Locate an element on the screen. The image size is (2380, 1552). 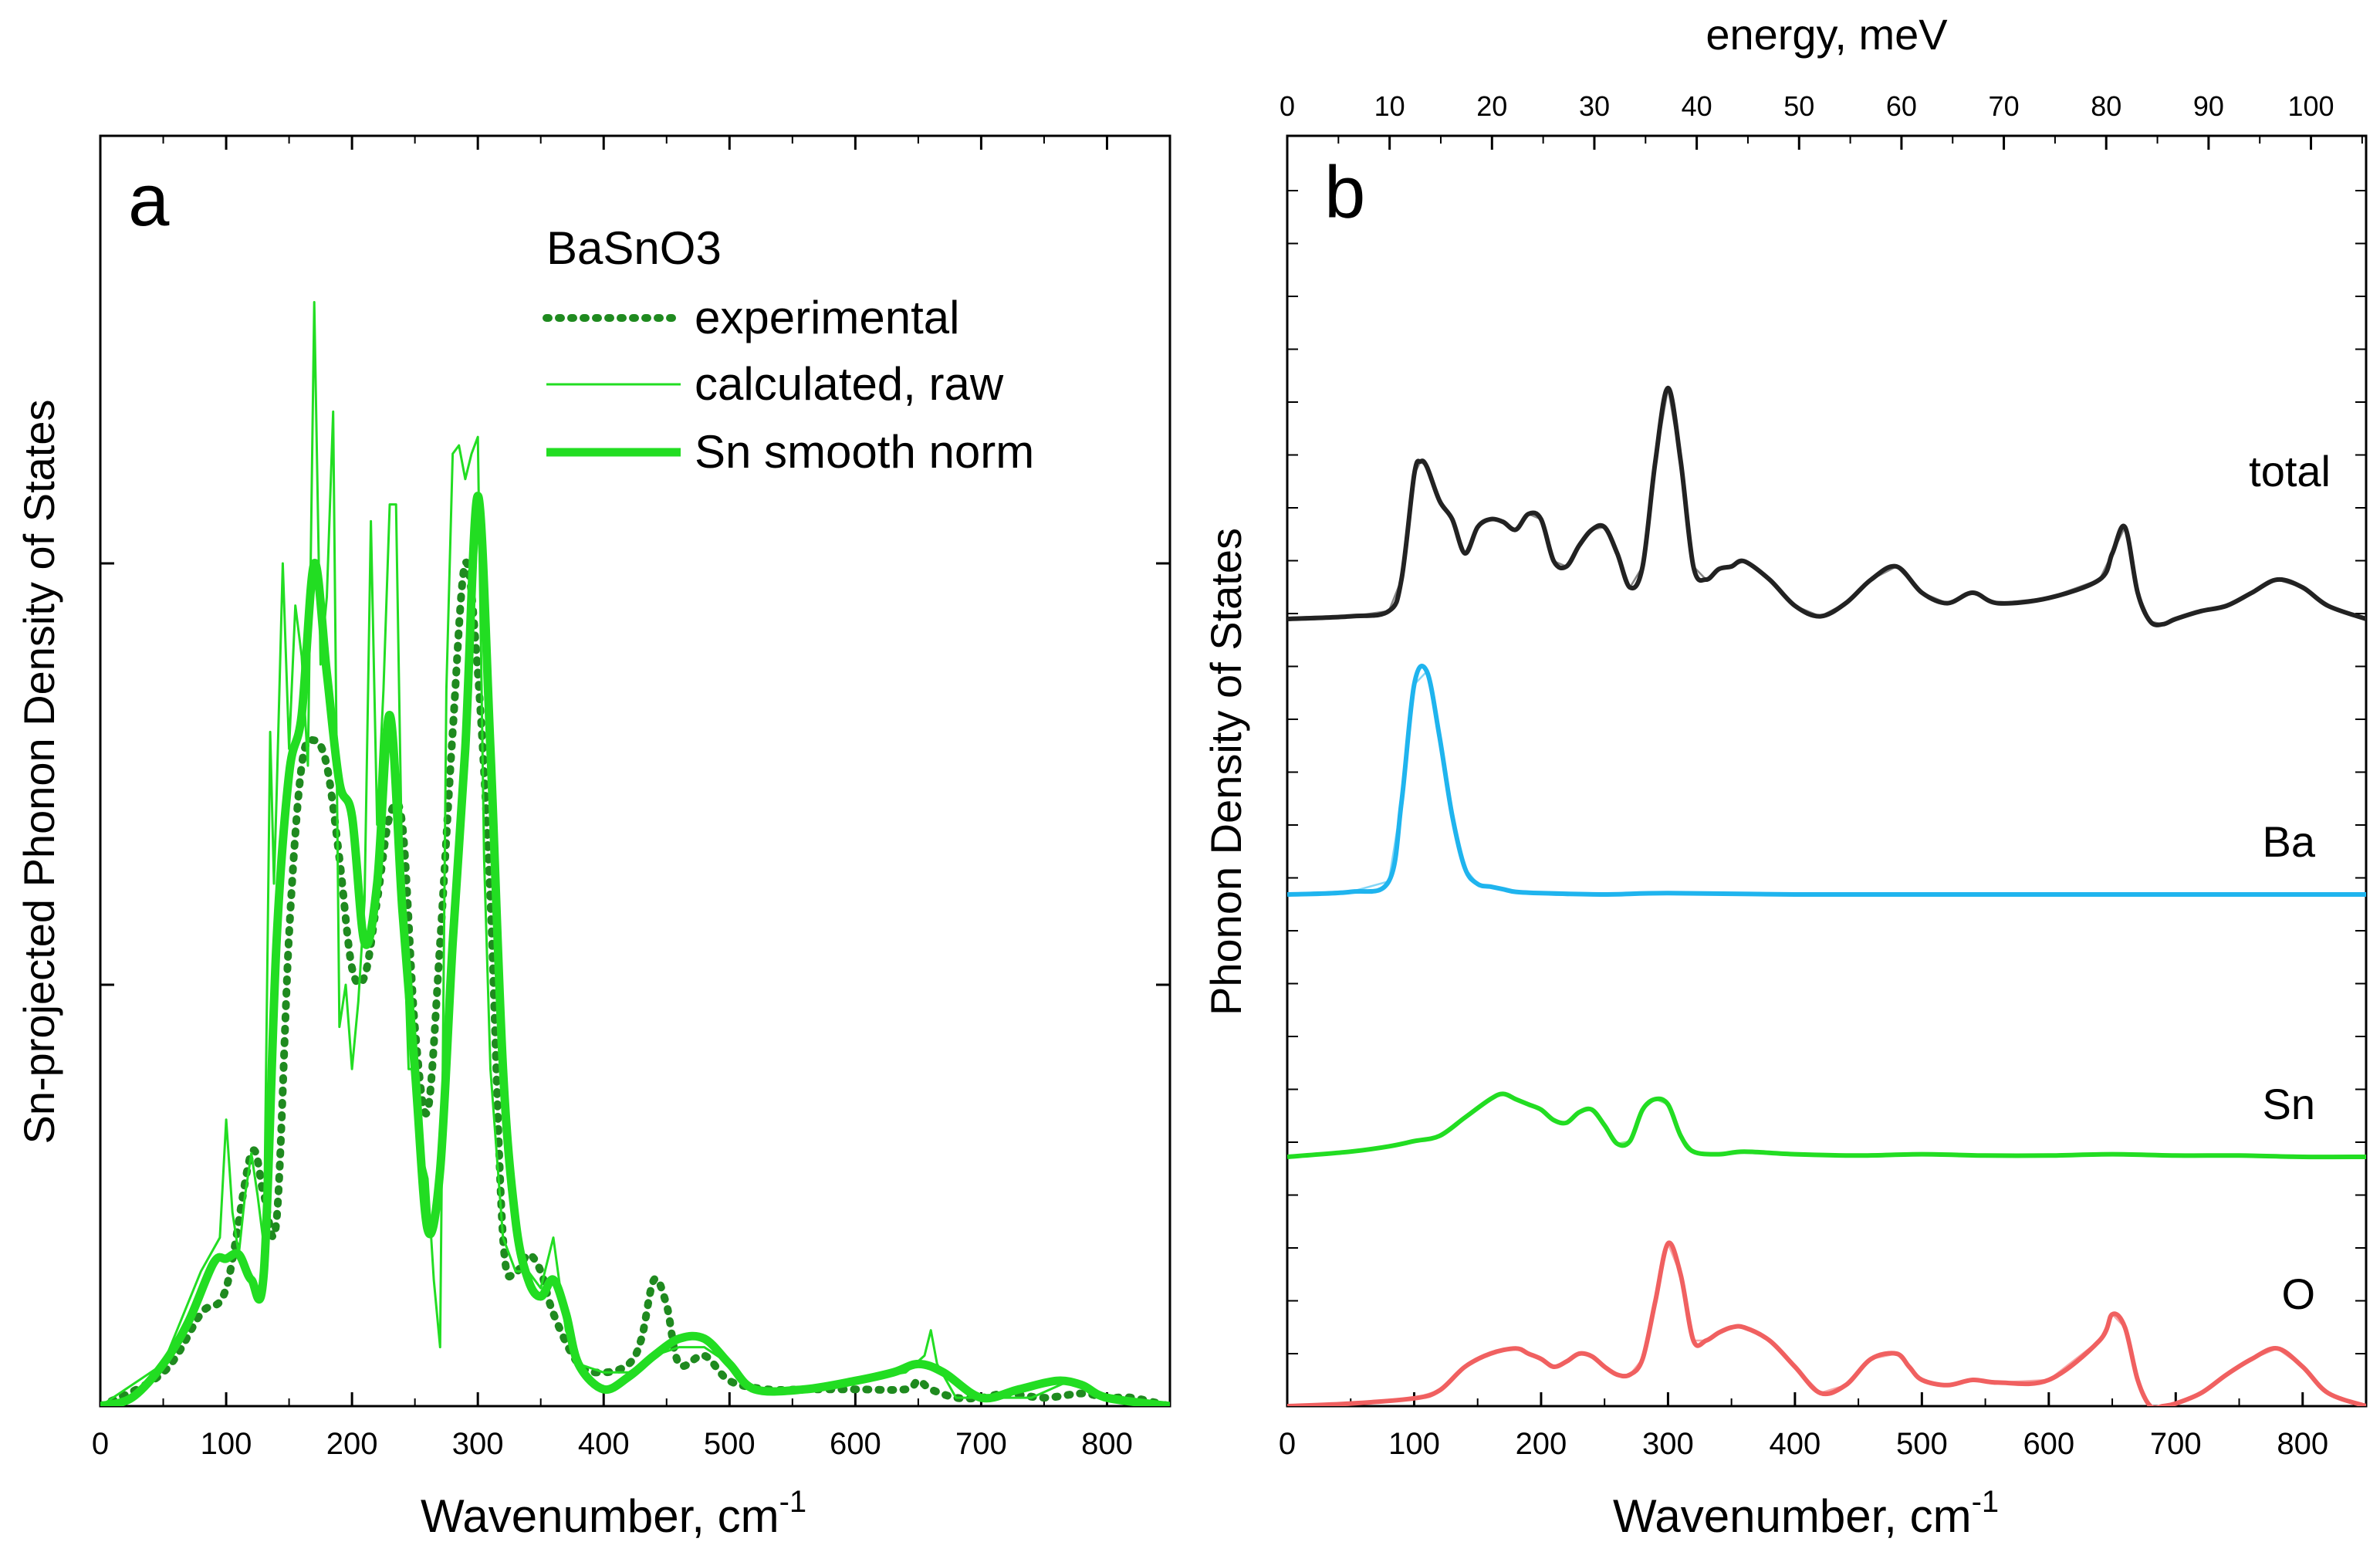
panel-b-top-xtick-label: 0 is located at coordinates (1287, 106).